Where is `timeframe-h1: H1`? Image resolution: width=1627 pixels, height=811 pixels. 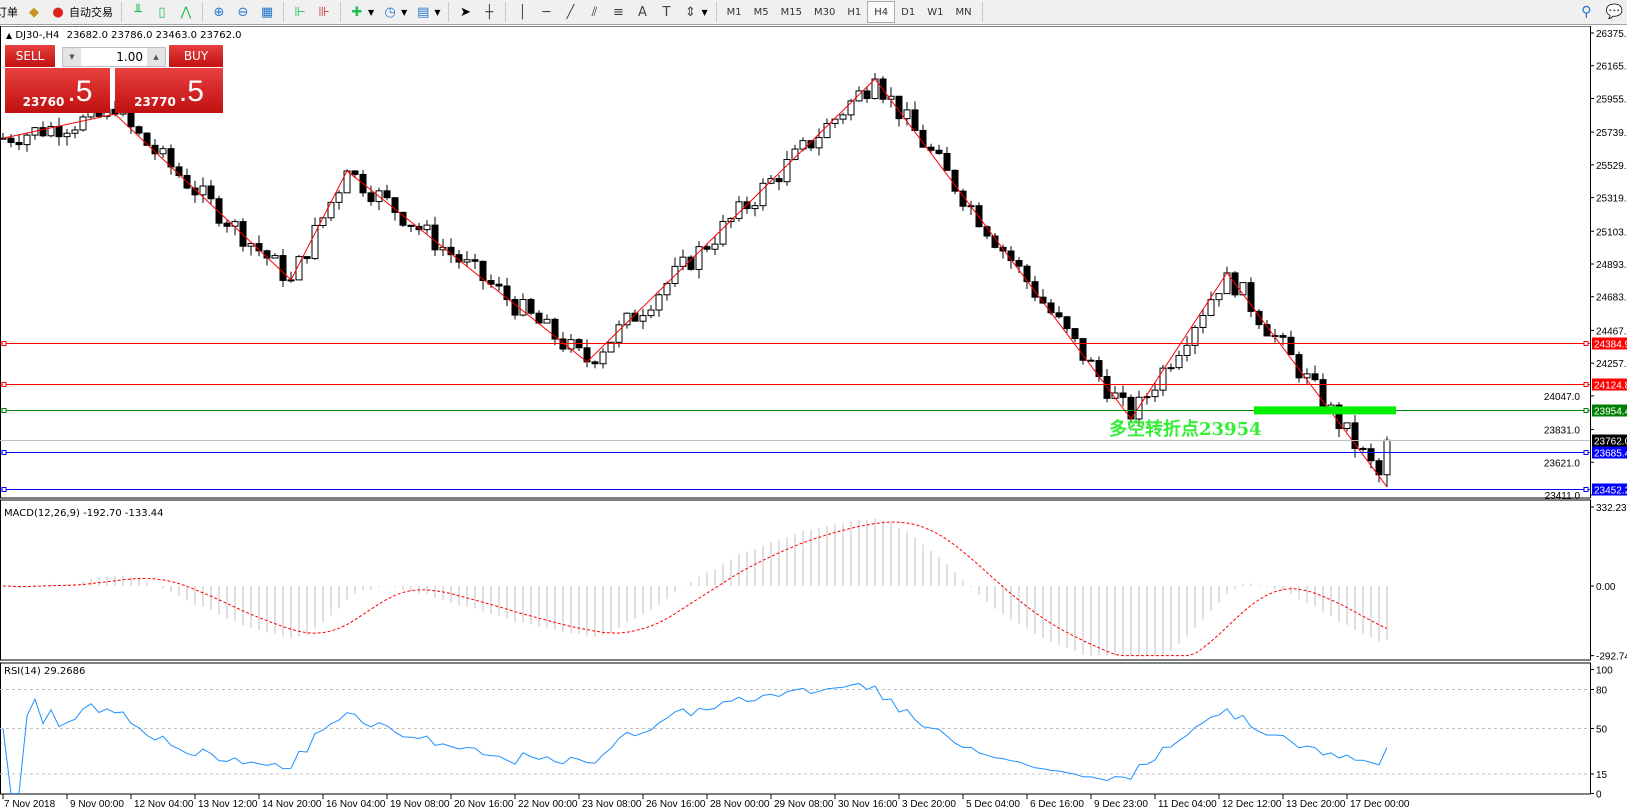 timeframe-h1: H1 is located at coordinates (854, 12).